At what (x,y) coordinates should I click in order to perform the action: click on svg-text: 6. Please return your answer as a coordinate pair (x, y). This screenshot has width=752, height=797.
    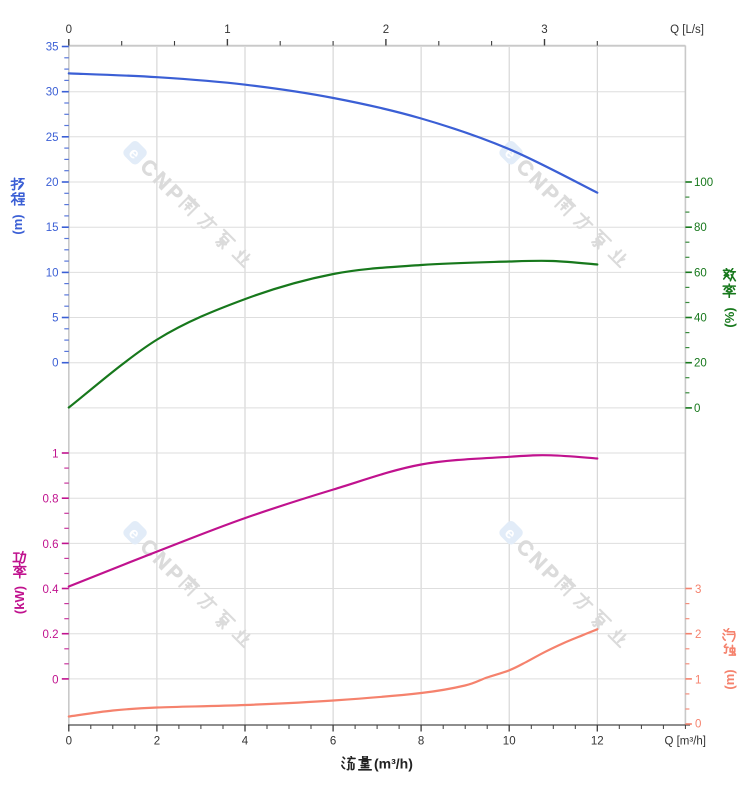
    Looking at the image, I should click on (333, 742).